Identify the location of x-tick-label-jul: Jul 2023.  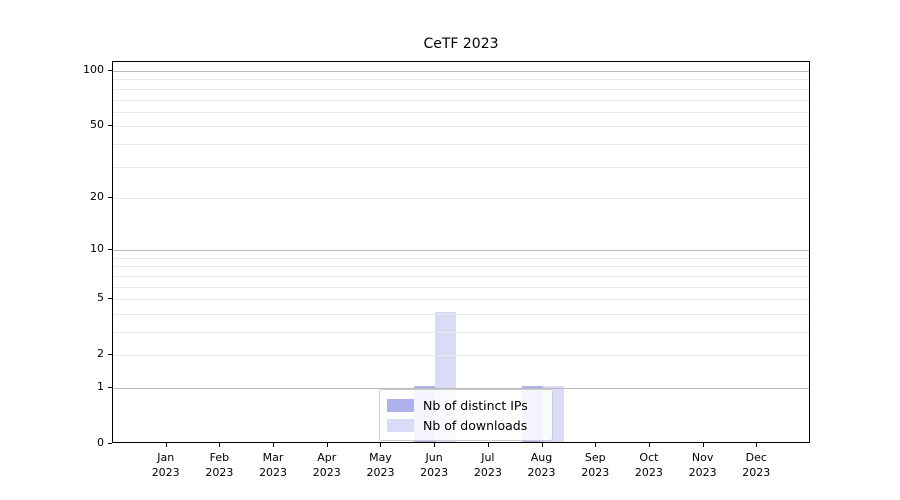
(487, 465).